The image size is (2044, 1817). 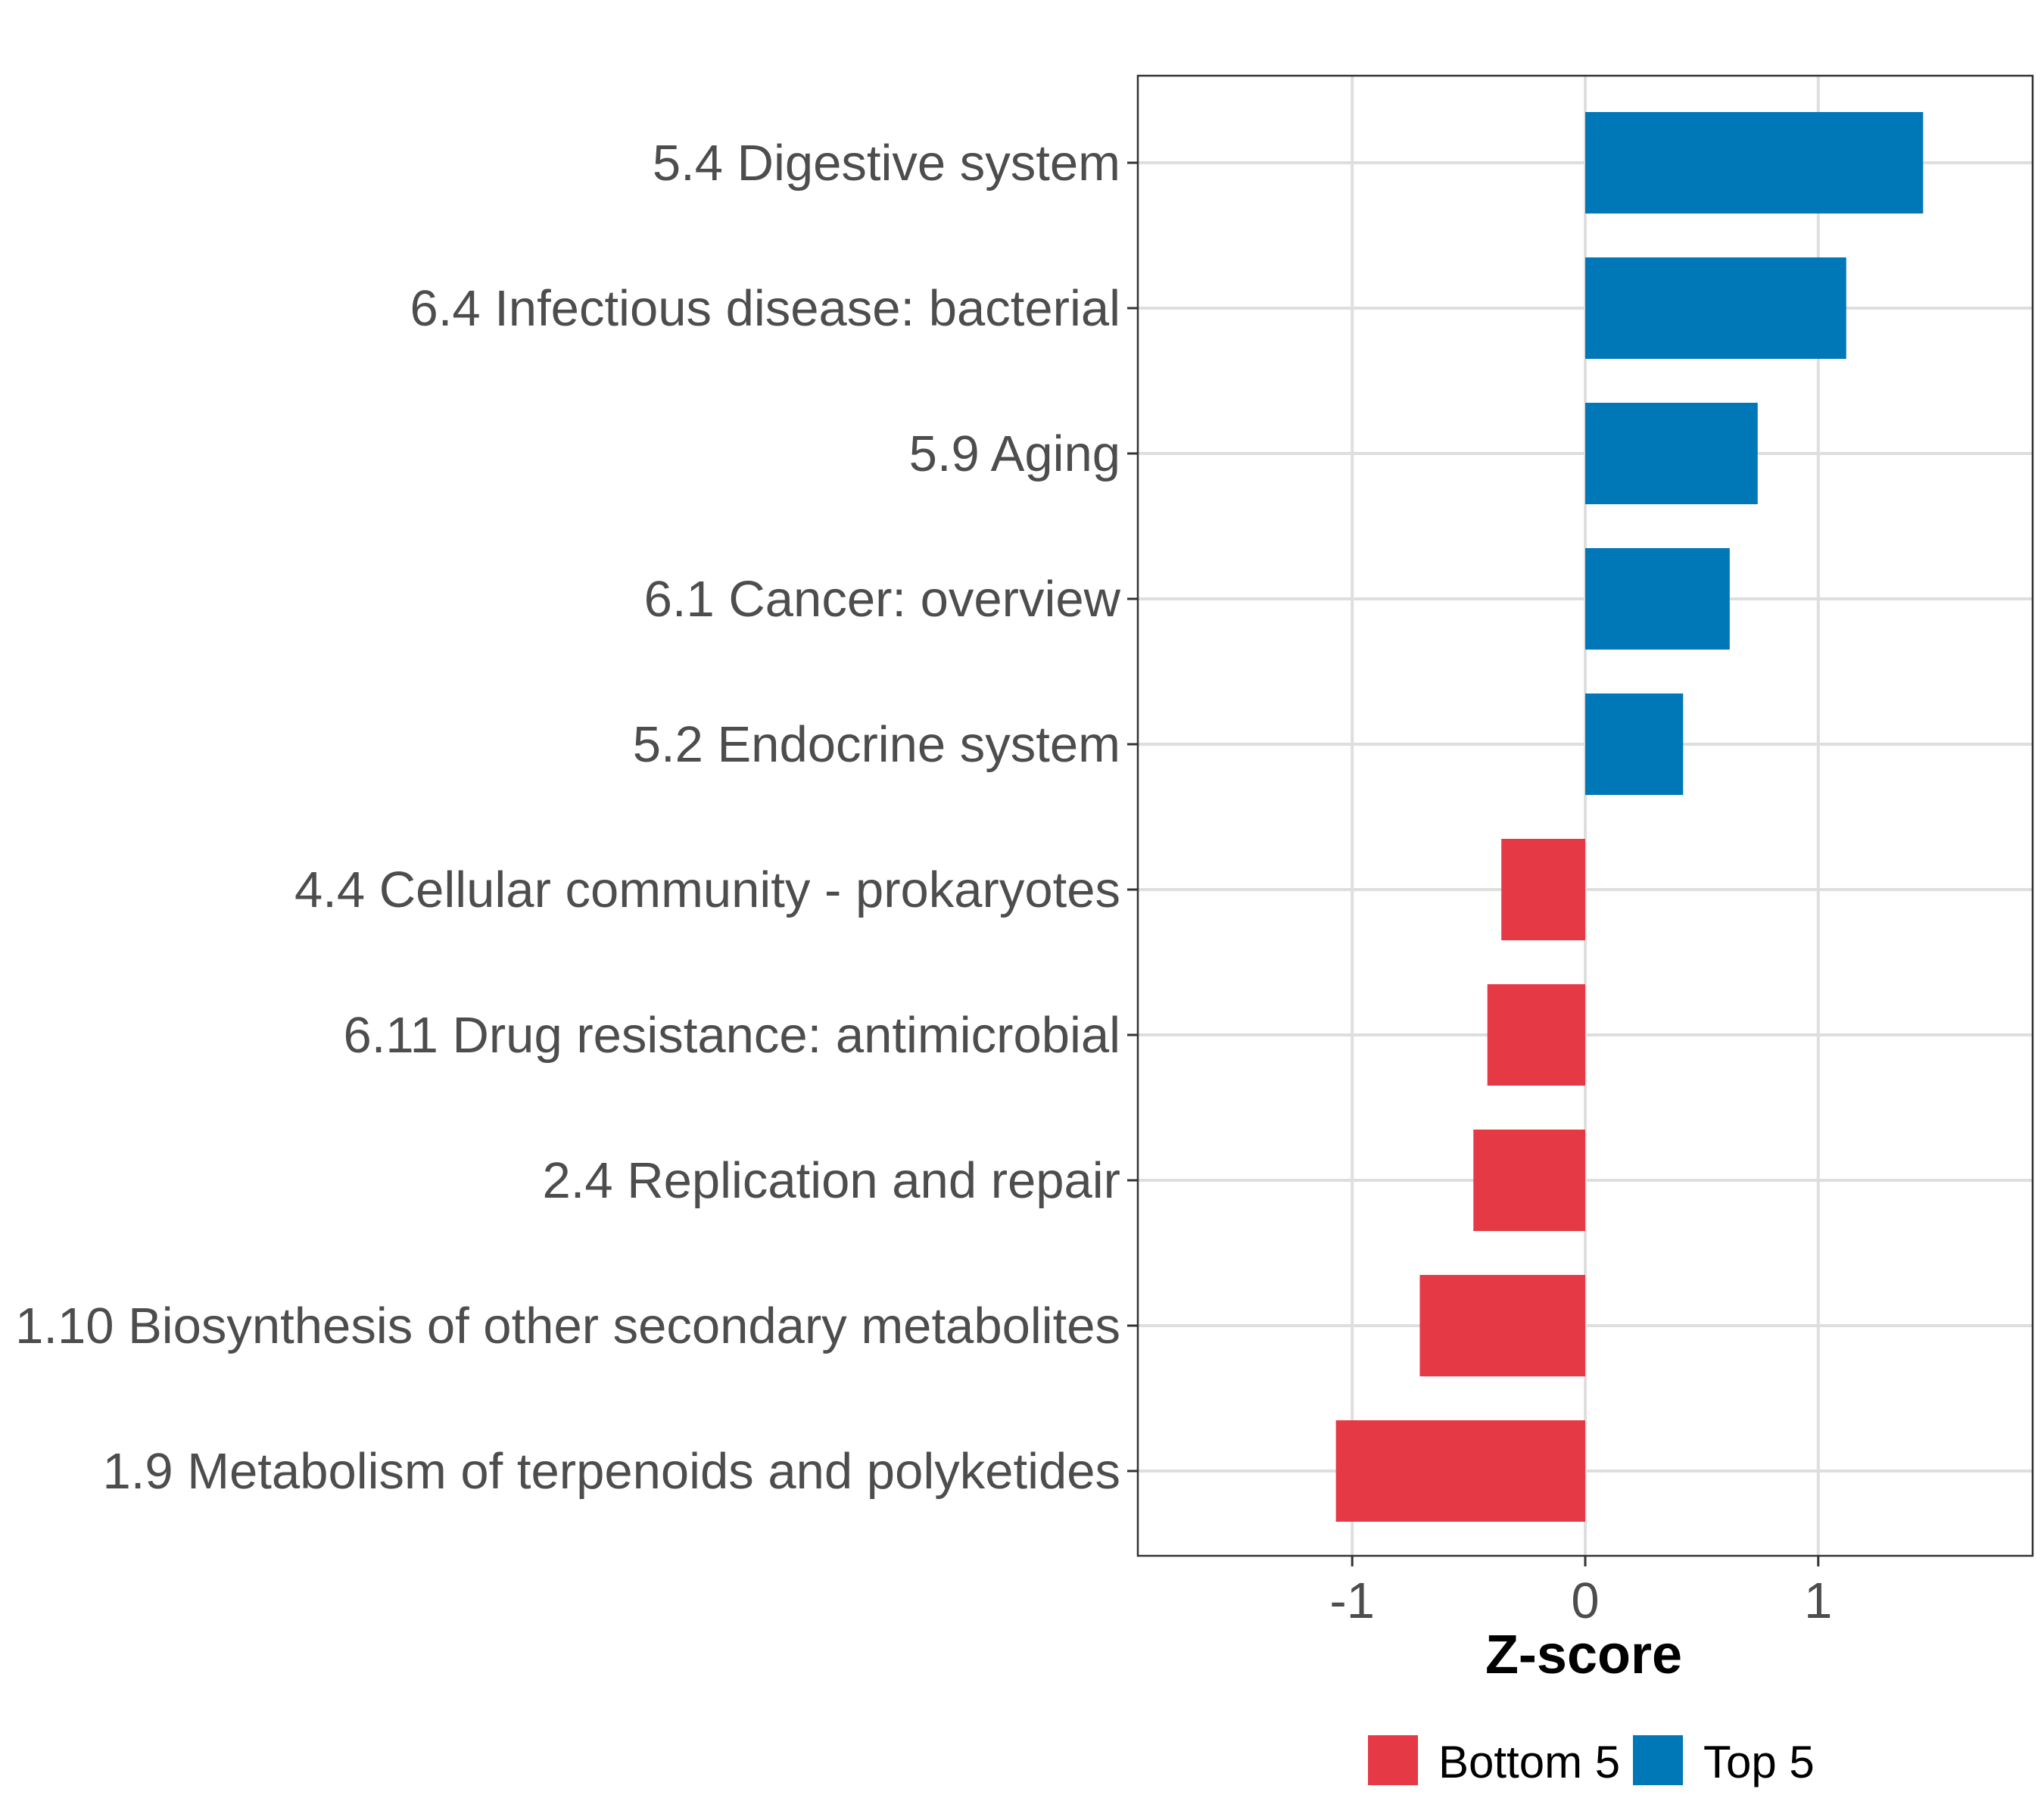 I want to click on category-label: 5.4 Digestive system, so click(x=887, y=163).